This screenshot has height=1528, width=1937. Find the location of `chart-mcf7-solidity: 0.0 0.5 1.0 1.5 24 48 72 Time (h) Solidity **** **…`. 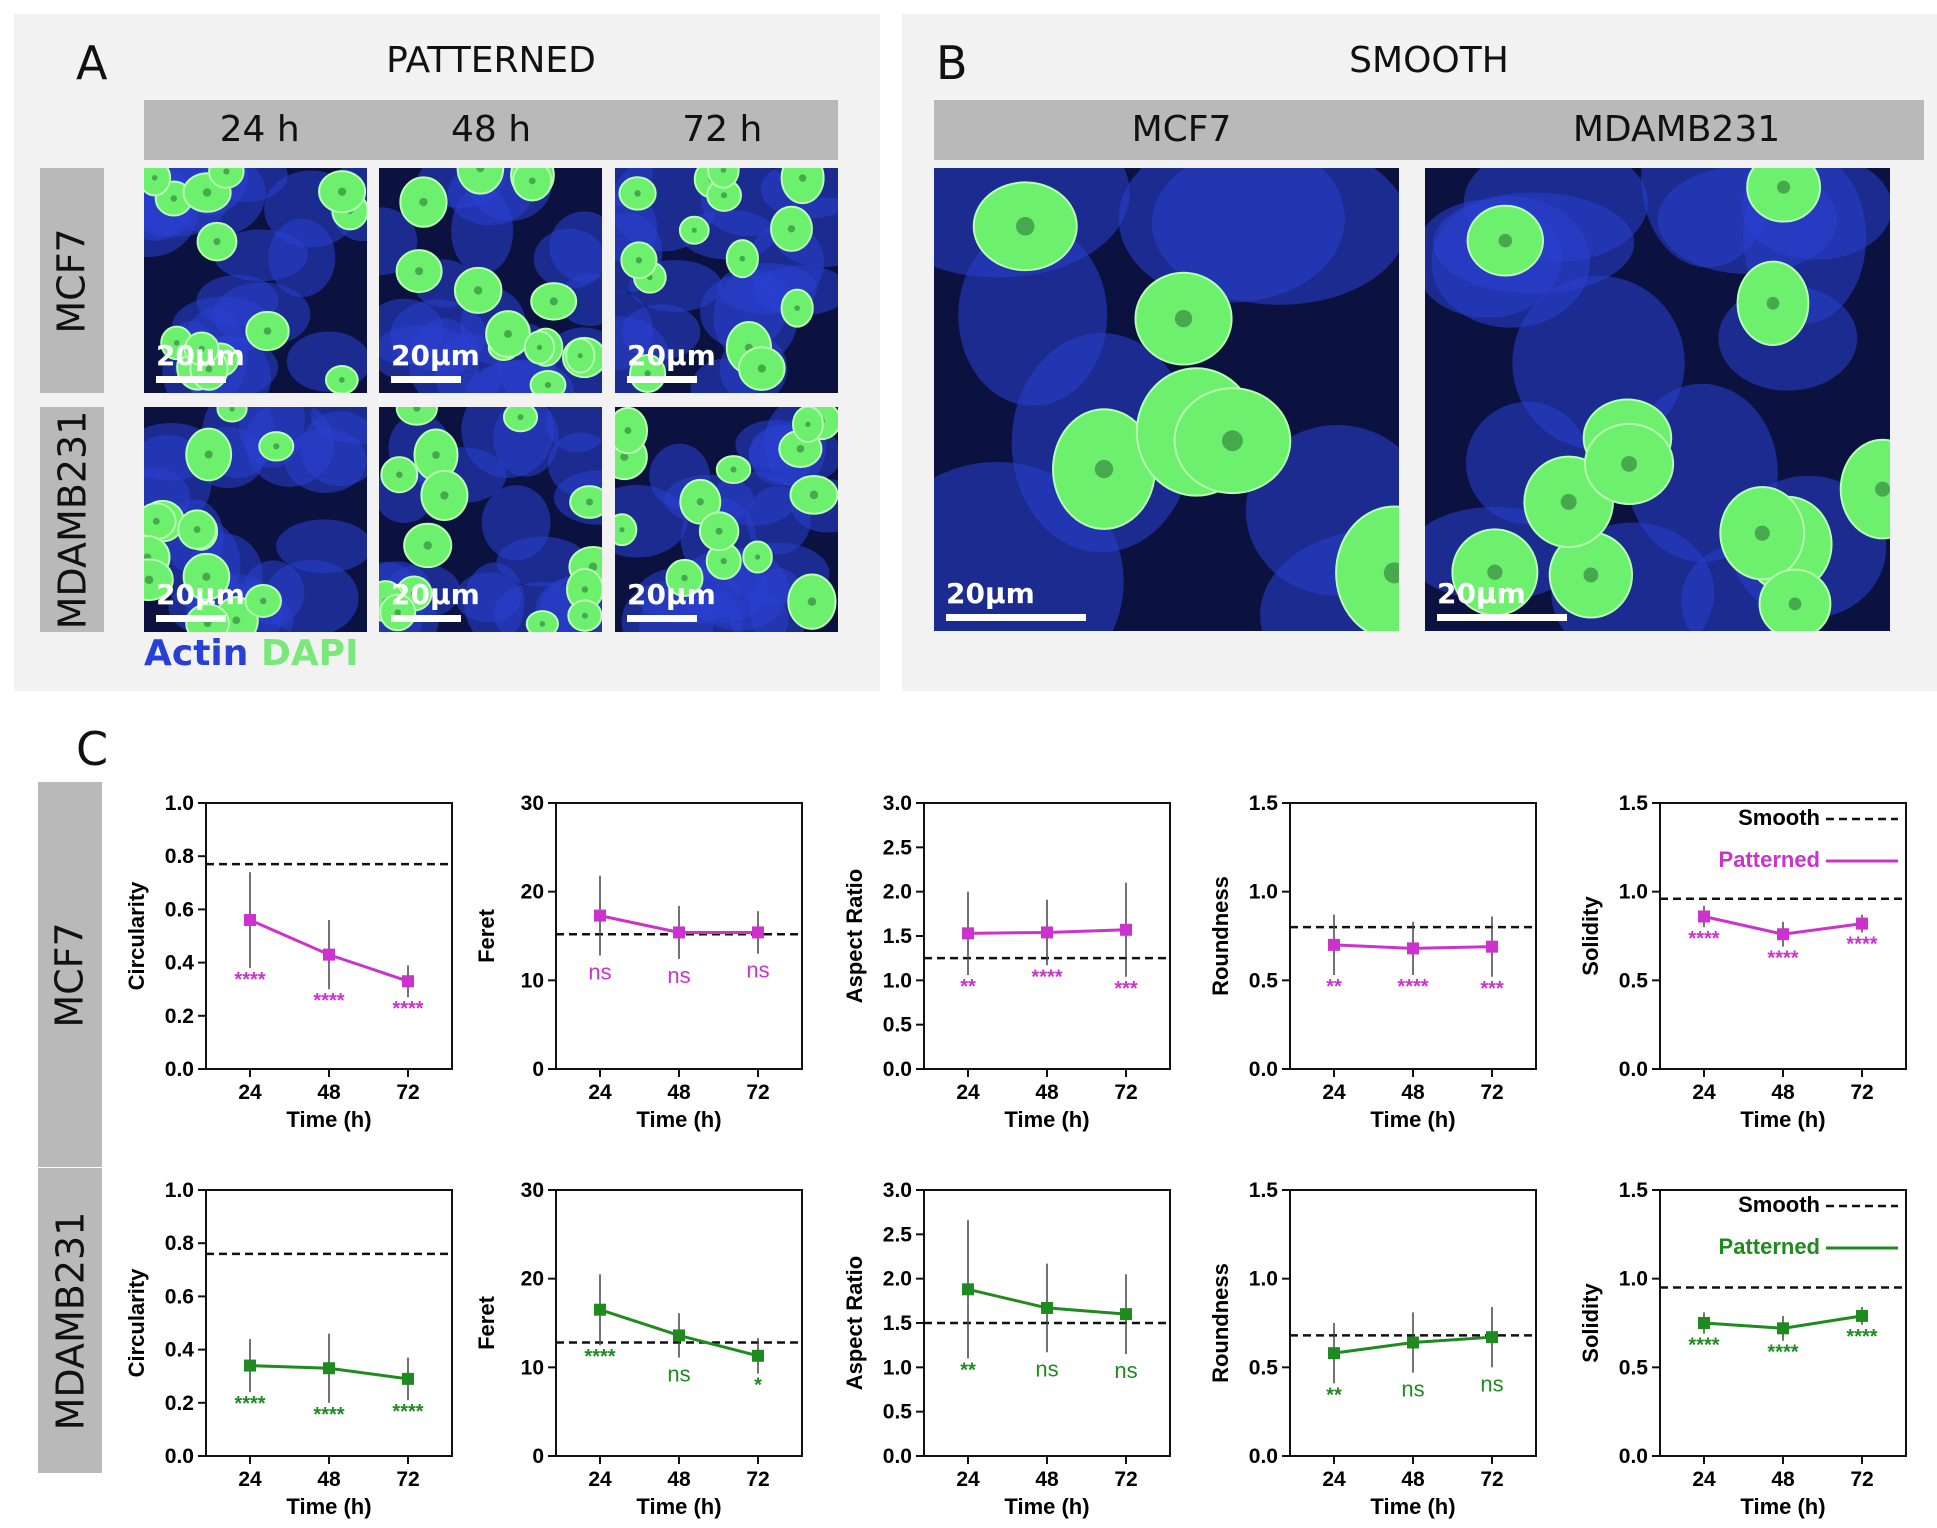

chart-mcf7-solidity: 0.0 0.5 1.0 1.5 24 48 72 Time (h) Solidity **** **… is located at coordinates (1742, 962).